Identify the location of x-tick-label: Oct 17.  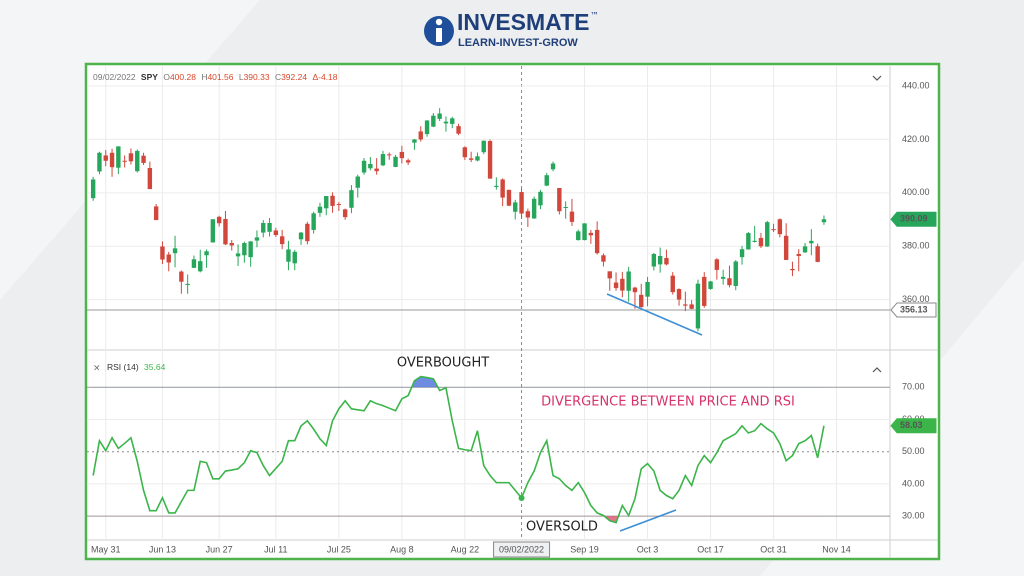
(710, 549).